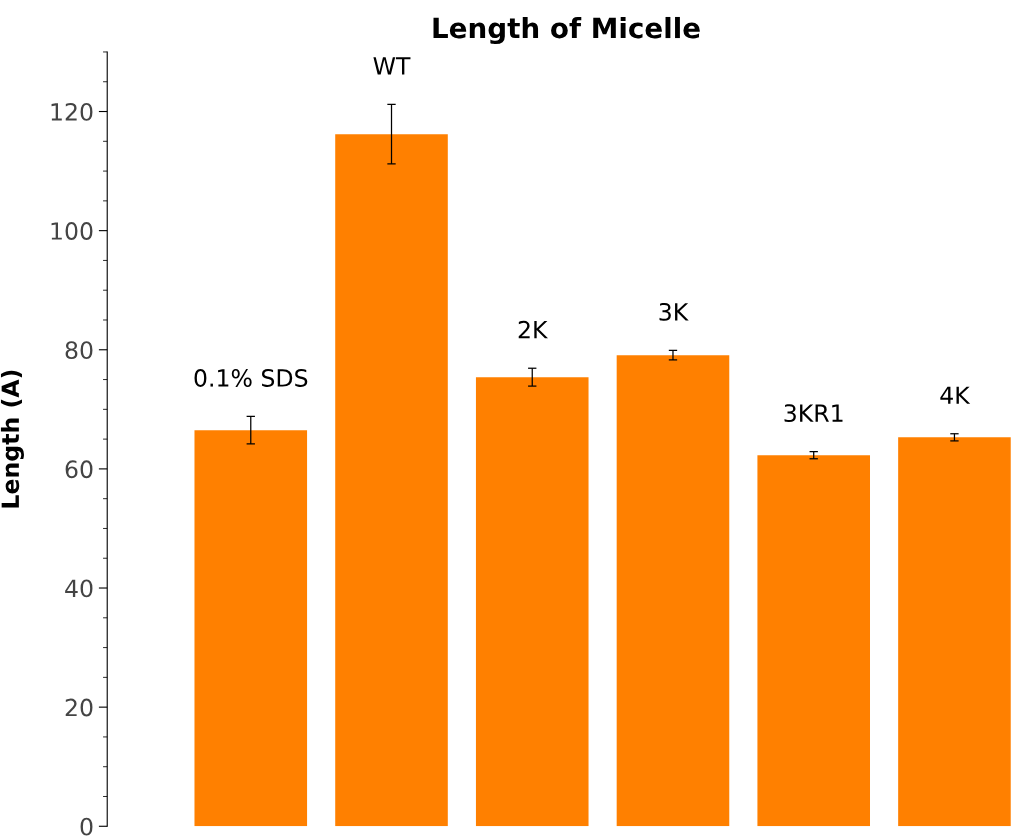  What do you see at coordinates (79, 588) in the screenshot?
I see `y-tick-label: 40` at bounding box center [79, 588].